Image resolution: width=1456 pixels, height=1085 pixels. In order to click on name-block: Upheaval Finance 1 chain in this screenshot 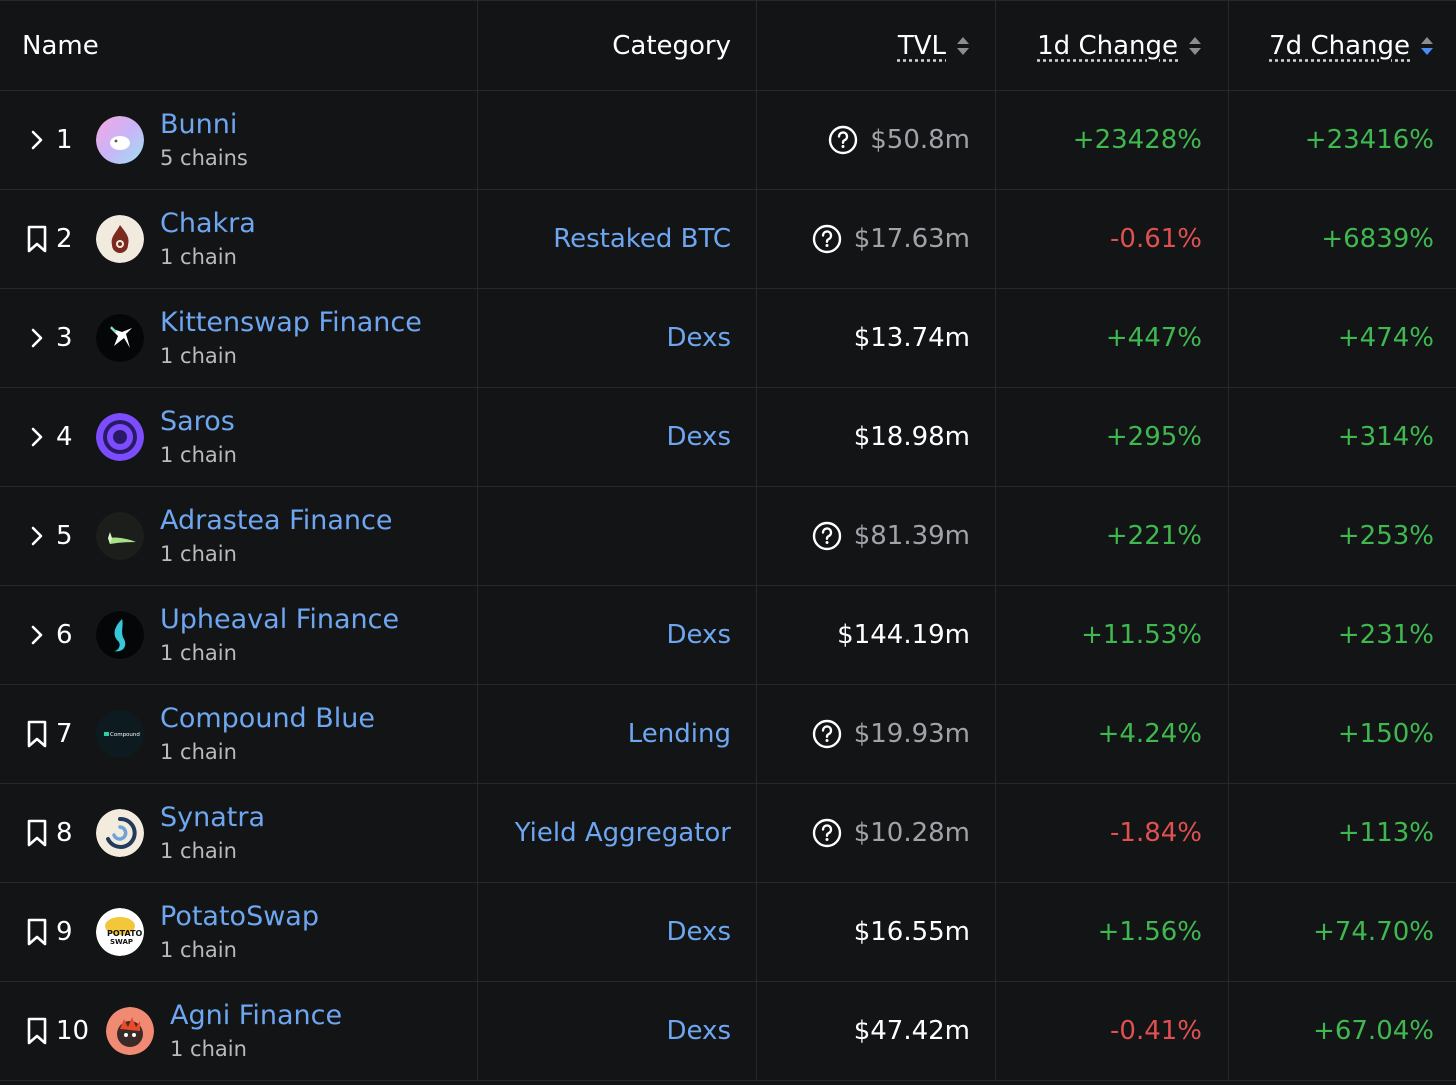, I will do `click(279, 635)`.